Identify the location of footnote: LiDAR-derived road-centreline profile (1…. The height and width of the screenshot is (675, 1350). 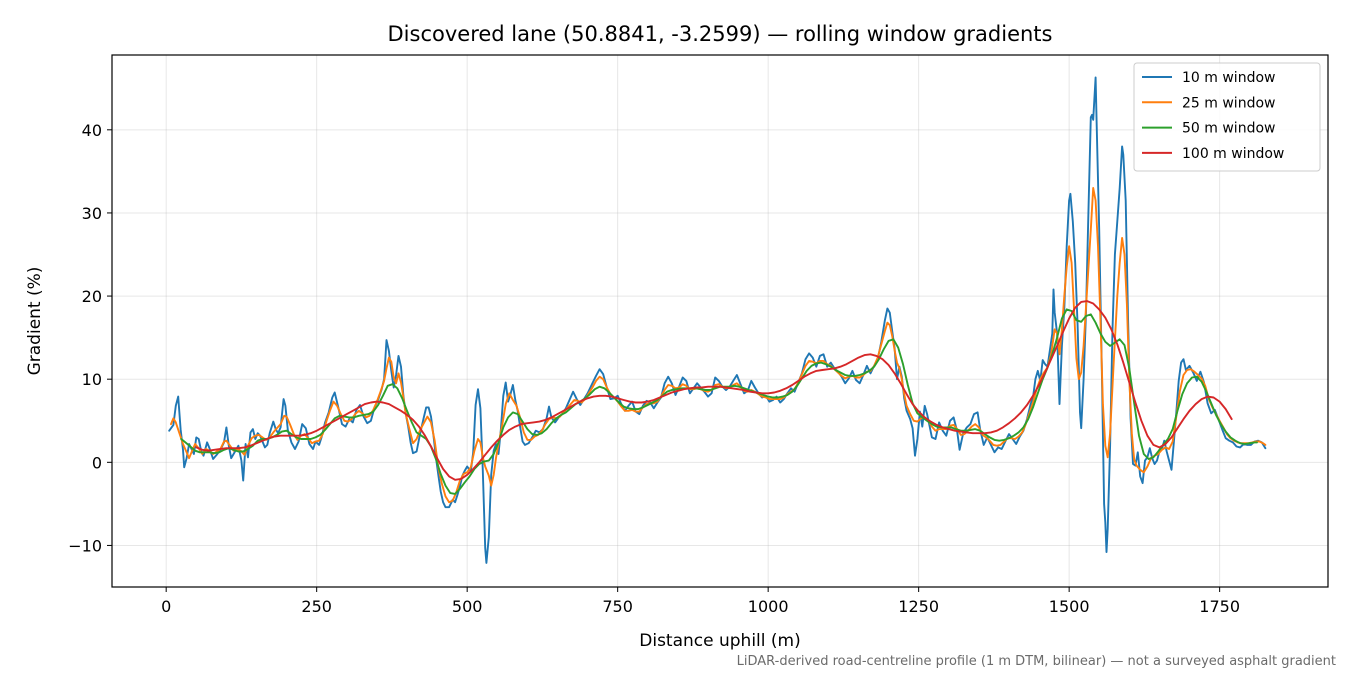
(1036, 661).